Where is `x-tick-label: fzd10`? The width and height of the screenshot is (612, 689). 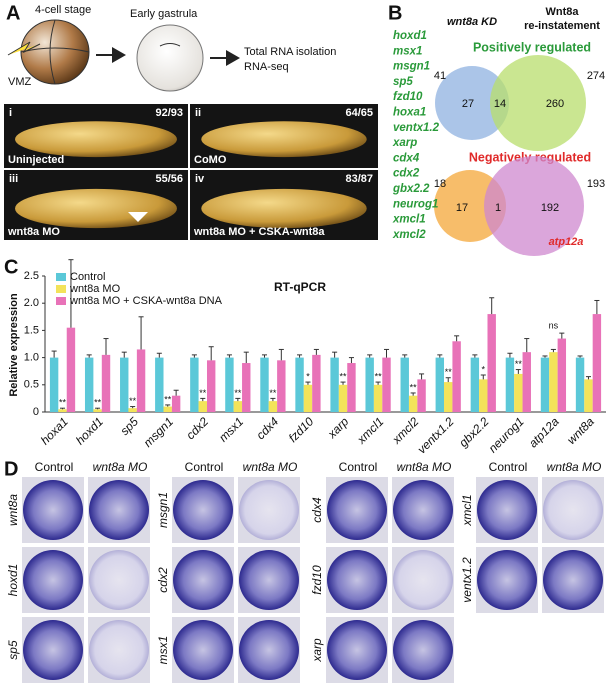 x-tick-label: fzd10 is located at coordinates (301, 429).